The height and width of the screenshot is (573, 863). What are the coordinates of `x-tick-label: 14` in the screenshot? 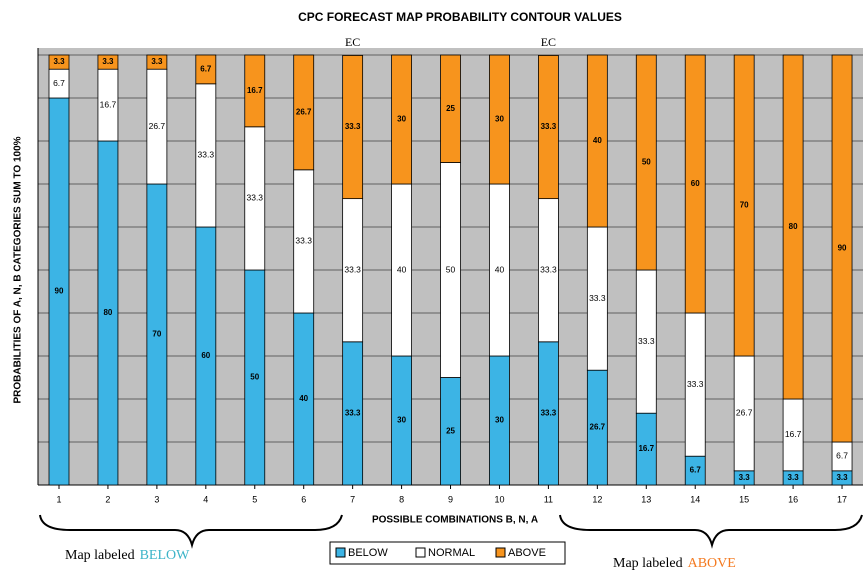 It's located at (695, 499).